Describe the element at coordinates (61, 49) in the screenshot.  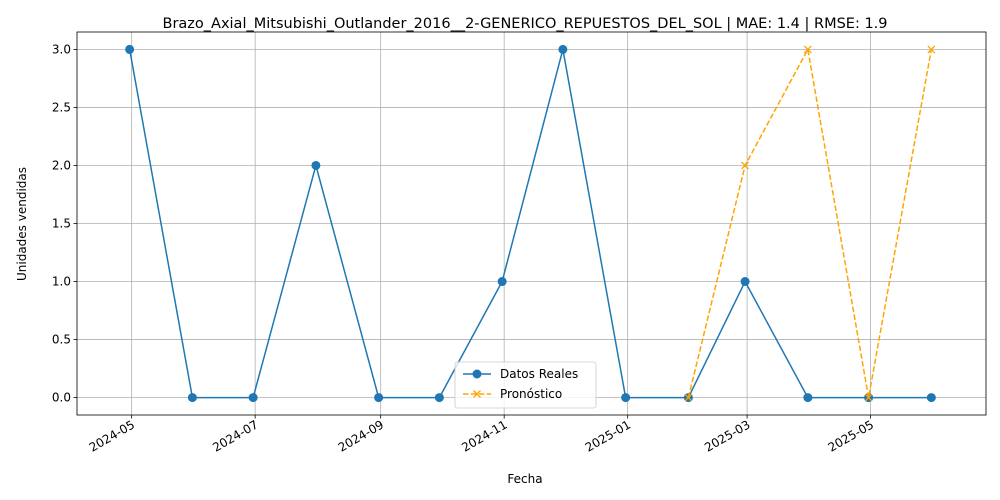
I see `y-tick-label: 3.0` at that location.